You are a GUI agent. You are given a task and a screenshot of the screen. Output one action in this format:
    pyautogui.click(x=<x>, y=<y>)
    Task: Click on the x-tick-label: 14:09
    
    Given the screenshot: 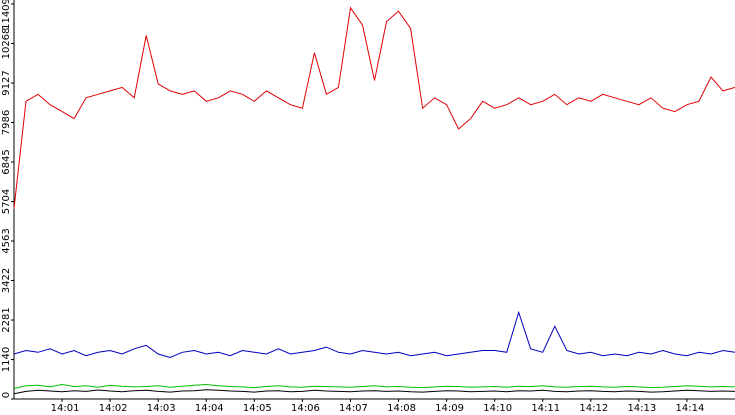 What is the action you would take?
    pyautogui.click(x=449, y=408)
    